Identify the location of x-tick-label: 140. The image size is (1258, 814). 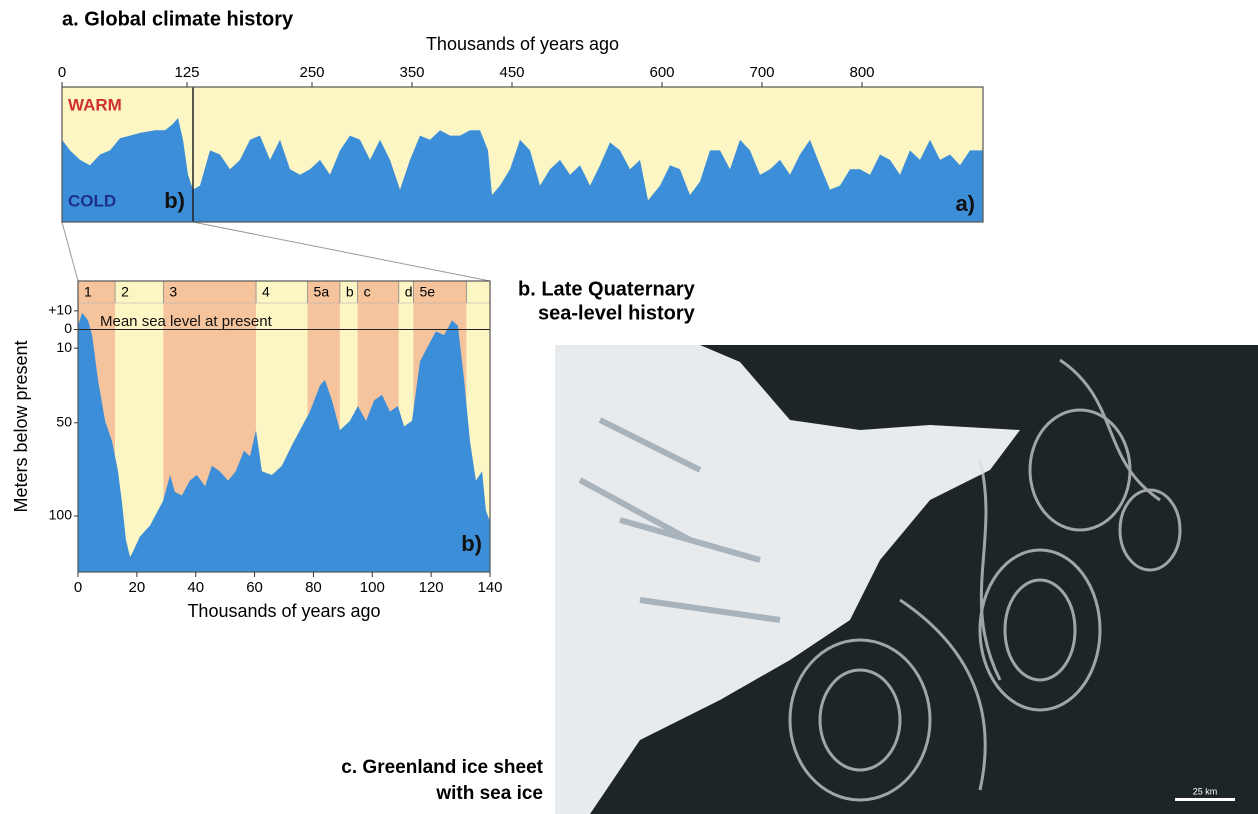
(489, 587).